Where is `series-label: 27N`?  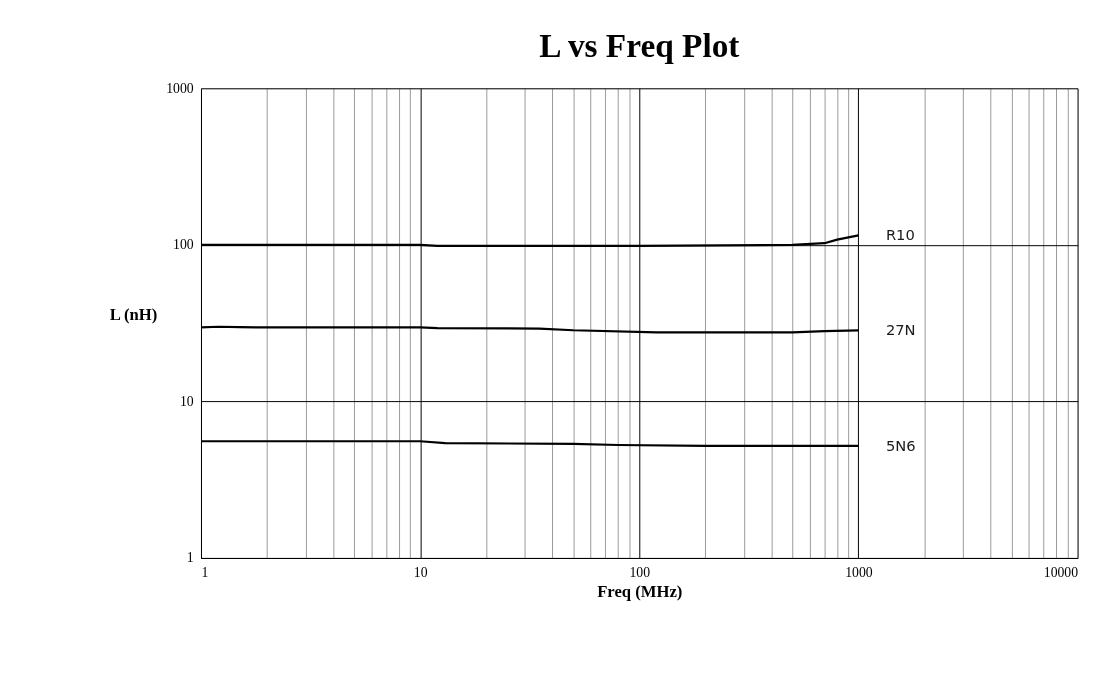 series-label: 27N is located at coordinates (900, 330).